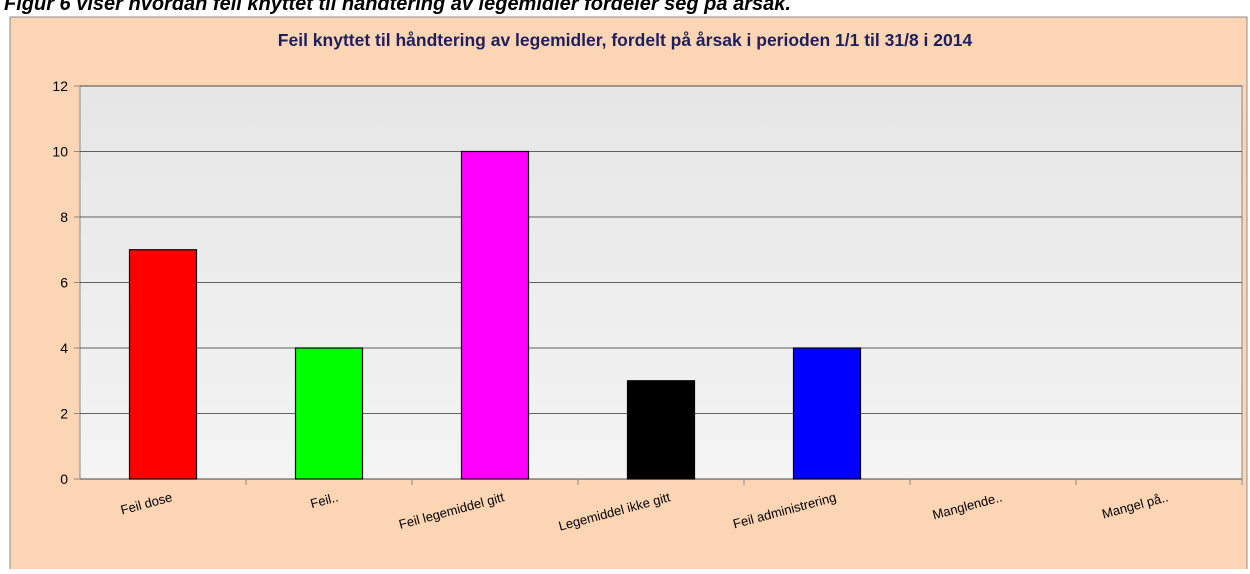 The height and width of the screenshot is (574, 1250). Describe the element at coordinates (64, 414) in the screenshot. I see `y-tick-label: 2` at that location.